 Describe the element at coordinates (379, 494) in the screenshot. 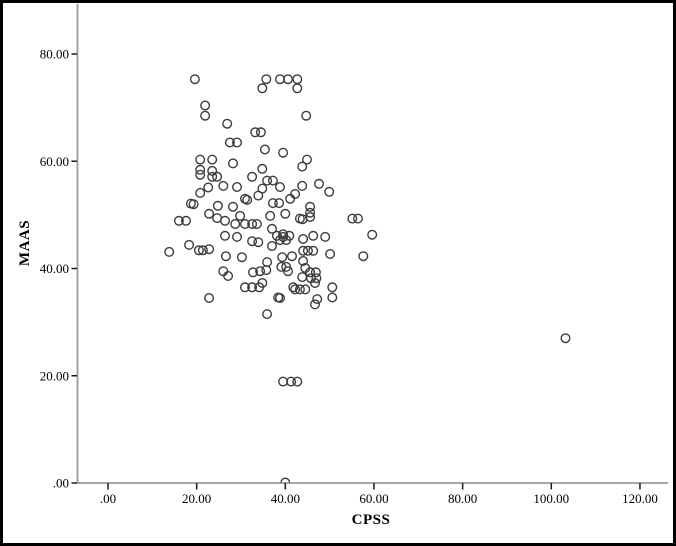

I see `x-axis-ticks: .00 20.00 40.00 60.00 80.00 100.00 120.00` at that location.